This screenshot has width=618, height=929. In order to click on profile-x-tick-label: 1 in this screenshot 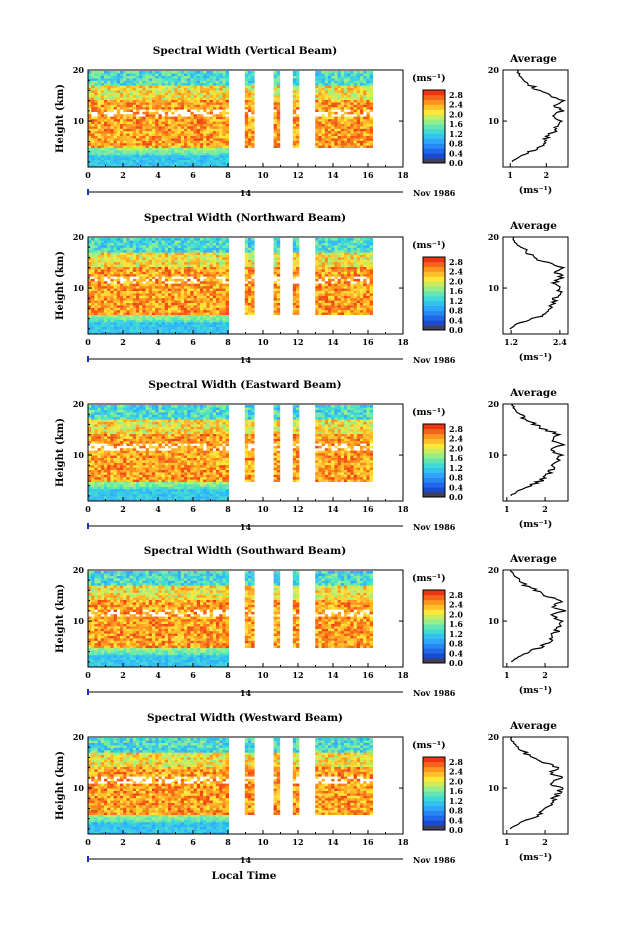, I will do `click(510, 175)`.